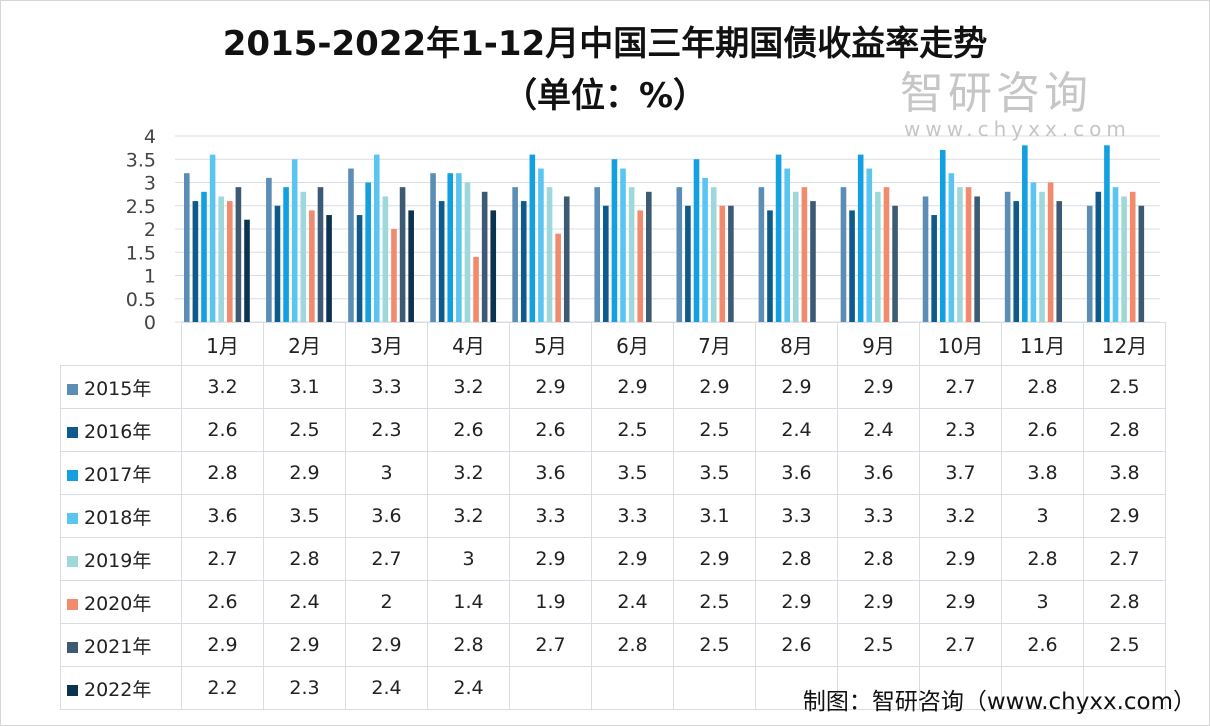  Describe the element at coordinates (195, 261) in the screenshot. I see `bar-2016年-1月` at that location.